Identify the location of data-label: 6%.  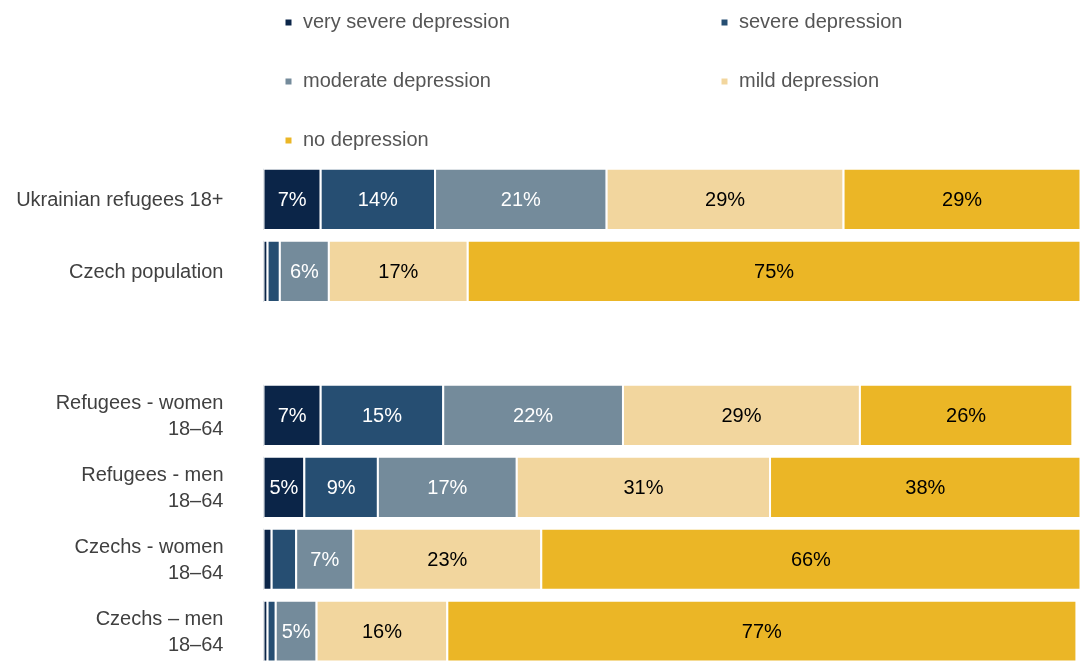
(304, 271).